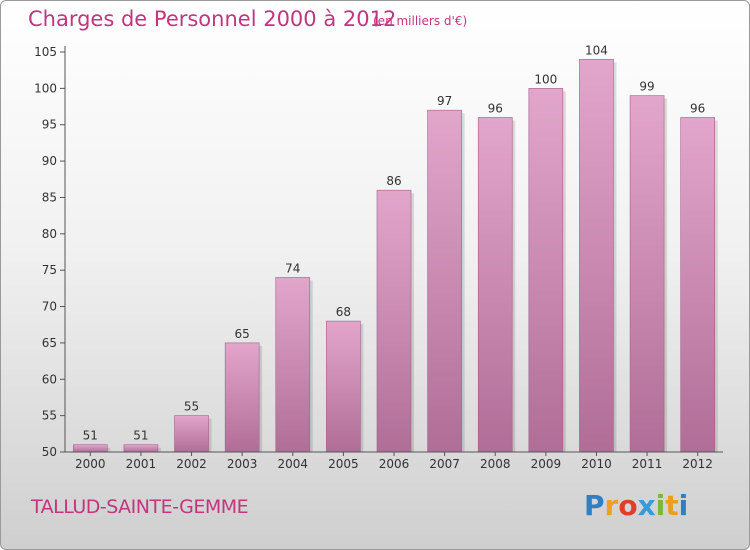  Describe the element at coordinates (495, 464) in the screenshot. I see `x-tick-label: 2008` at that location.